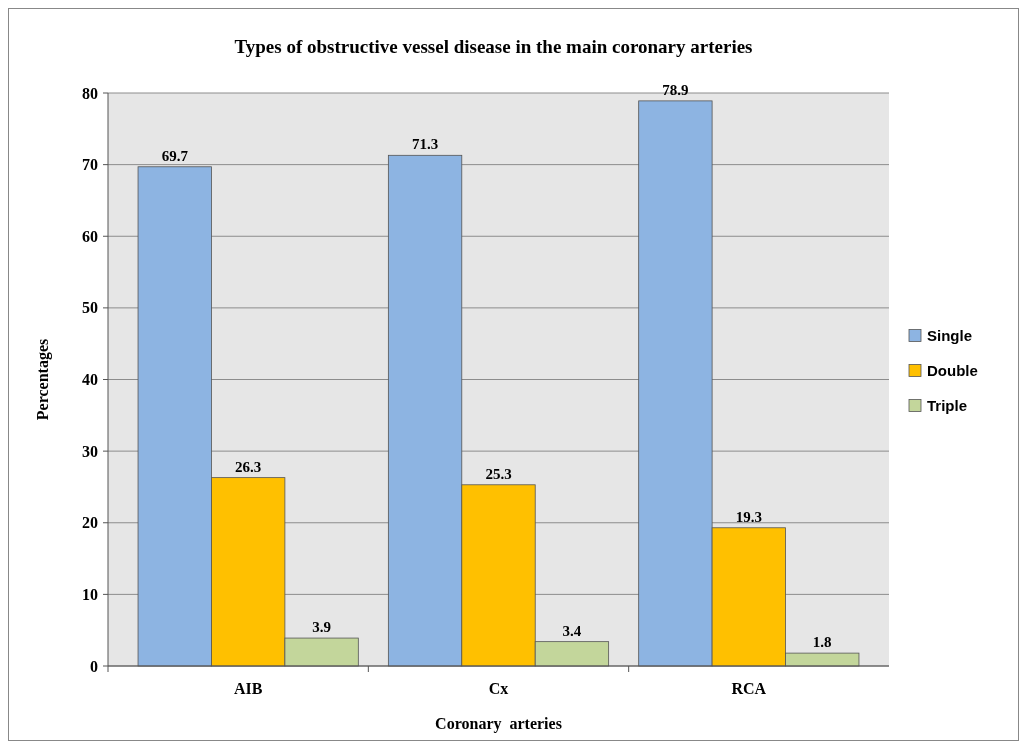 The image size is (1027, 749). Describe the element at coordinates (90, 165) in the screenshot. I see `y-tick-label: 70` at that location.